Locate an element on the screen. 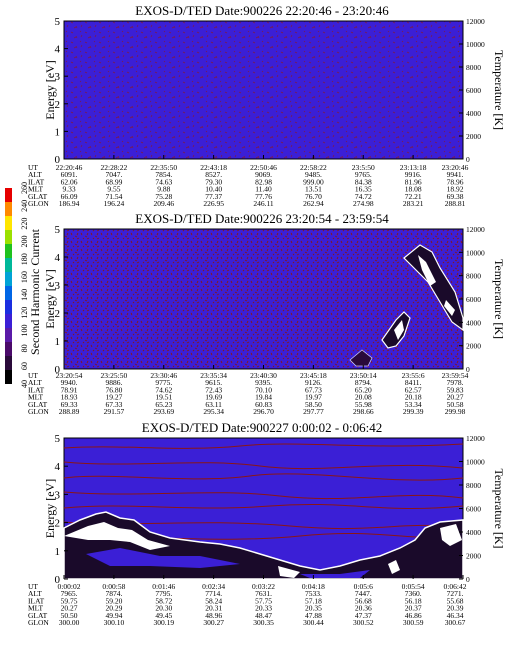  orbit-value: 79.30 is located at coordinates (213, 181).